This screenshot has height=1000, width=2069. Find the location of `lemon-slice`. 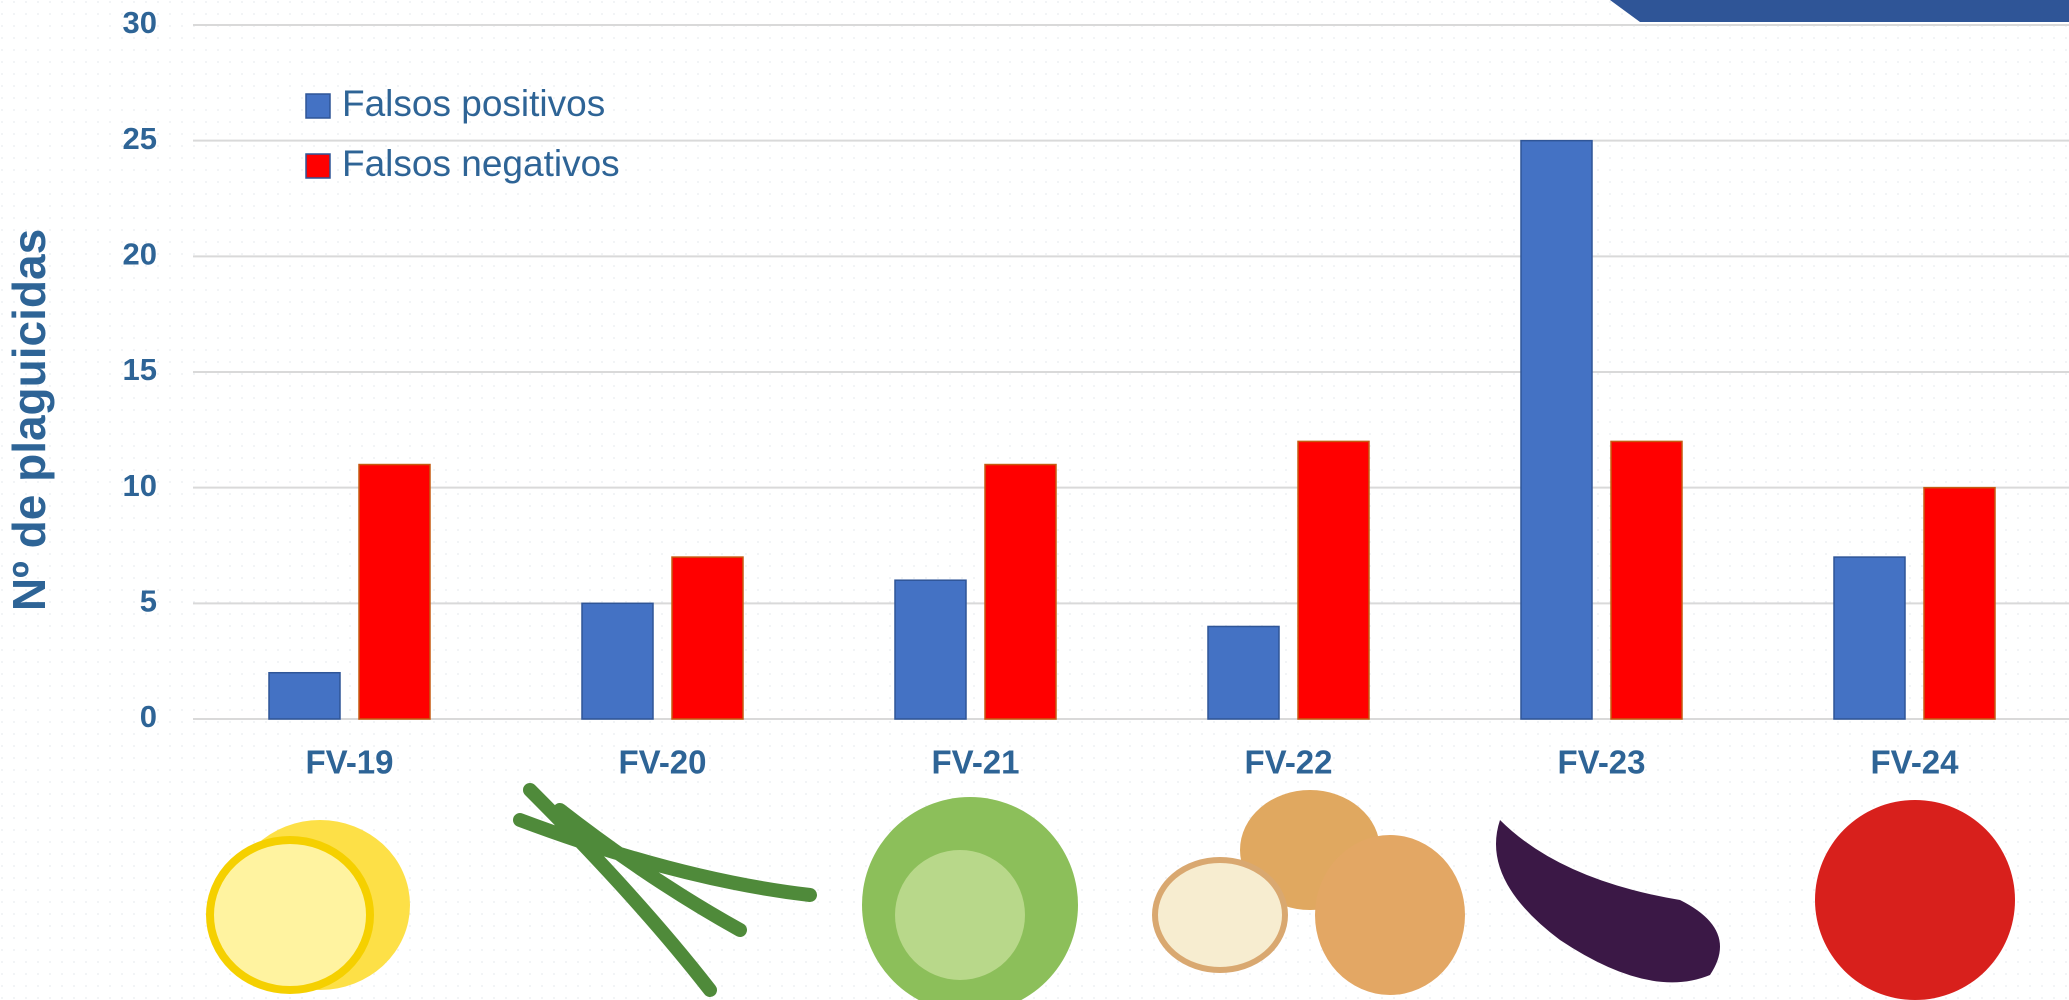

lemon-slice is located at coordinates (290, 915).